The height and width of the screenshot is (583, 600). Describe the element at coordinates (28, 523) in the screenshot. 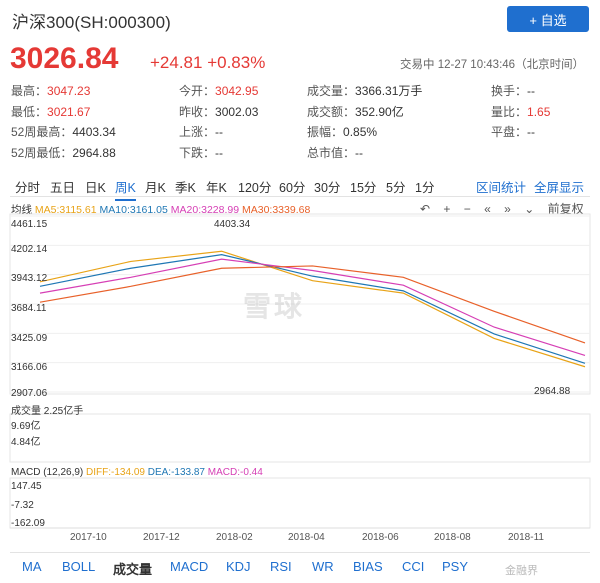

I see `macd-axis-label: -162.09` at that location.